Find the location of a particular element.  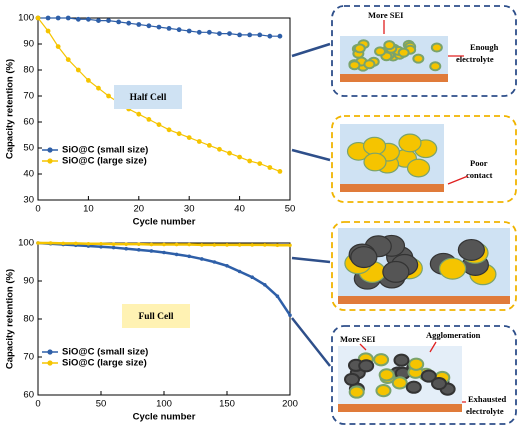

annotation: Full Cell is located at coordinates (155, 317).